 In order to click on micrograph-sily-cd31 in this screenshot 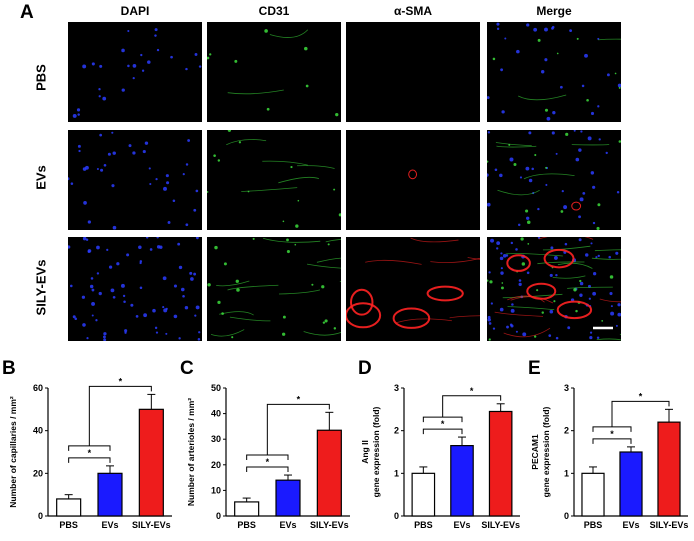, I will do `click(274, 289)`.